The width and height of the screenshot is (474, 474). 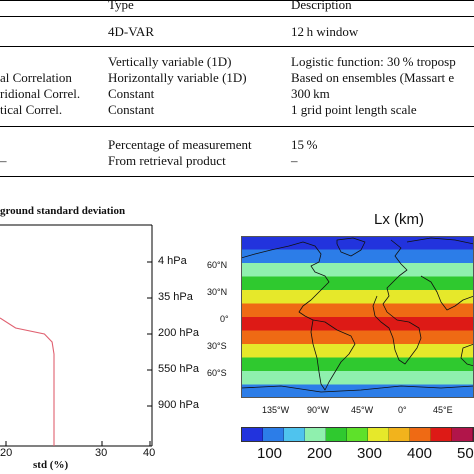 What do you see at coordinates (149, 334) in the screenshot?
I see `std-y-ticks` at bounding box center [149, 334].